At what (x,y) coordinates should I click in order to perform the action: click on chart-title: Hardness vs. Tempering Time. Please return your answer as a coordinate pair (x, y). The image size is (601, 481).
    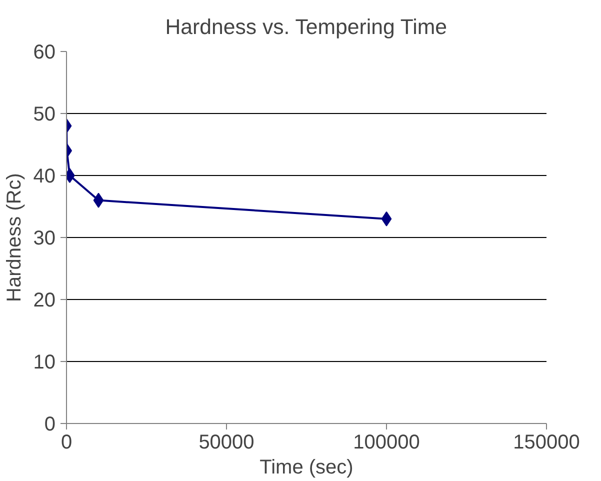
    Looking at the image, I should click on (306, 27).